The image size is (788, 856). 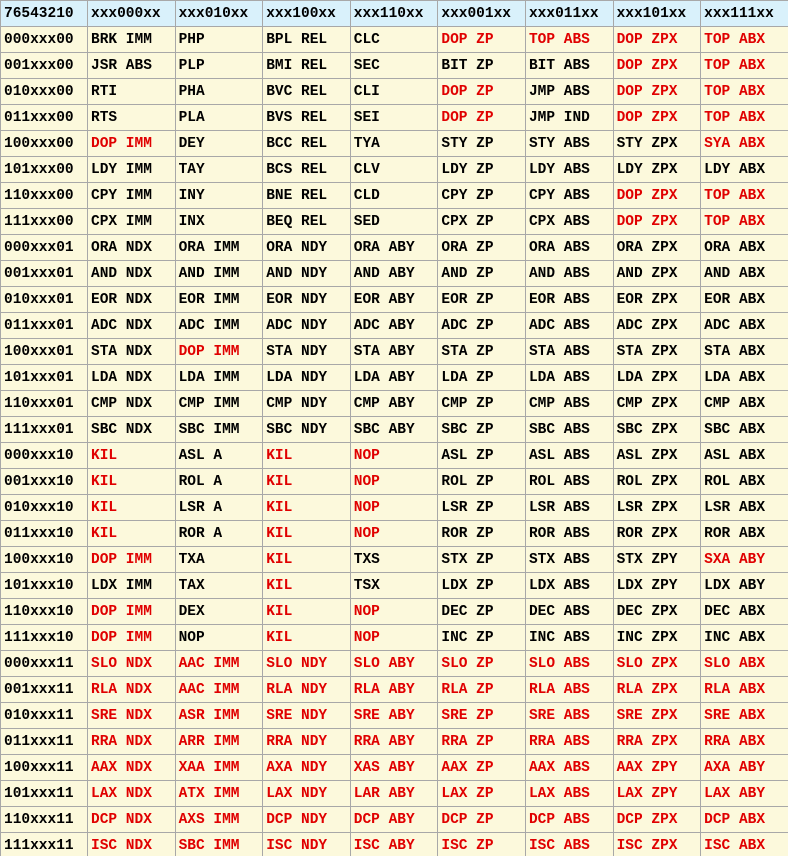 I want to click on opcode-cell: LDX IMM, so click(x=131, y=585).